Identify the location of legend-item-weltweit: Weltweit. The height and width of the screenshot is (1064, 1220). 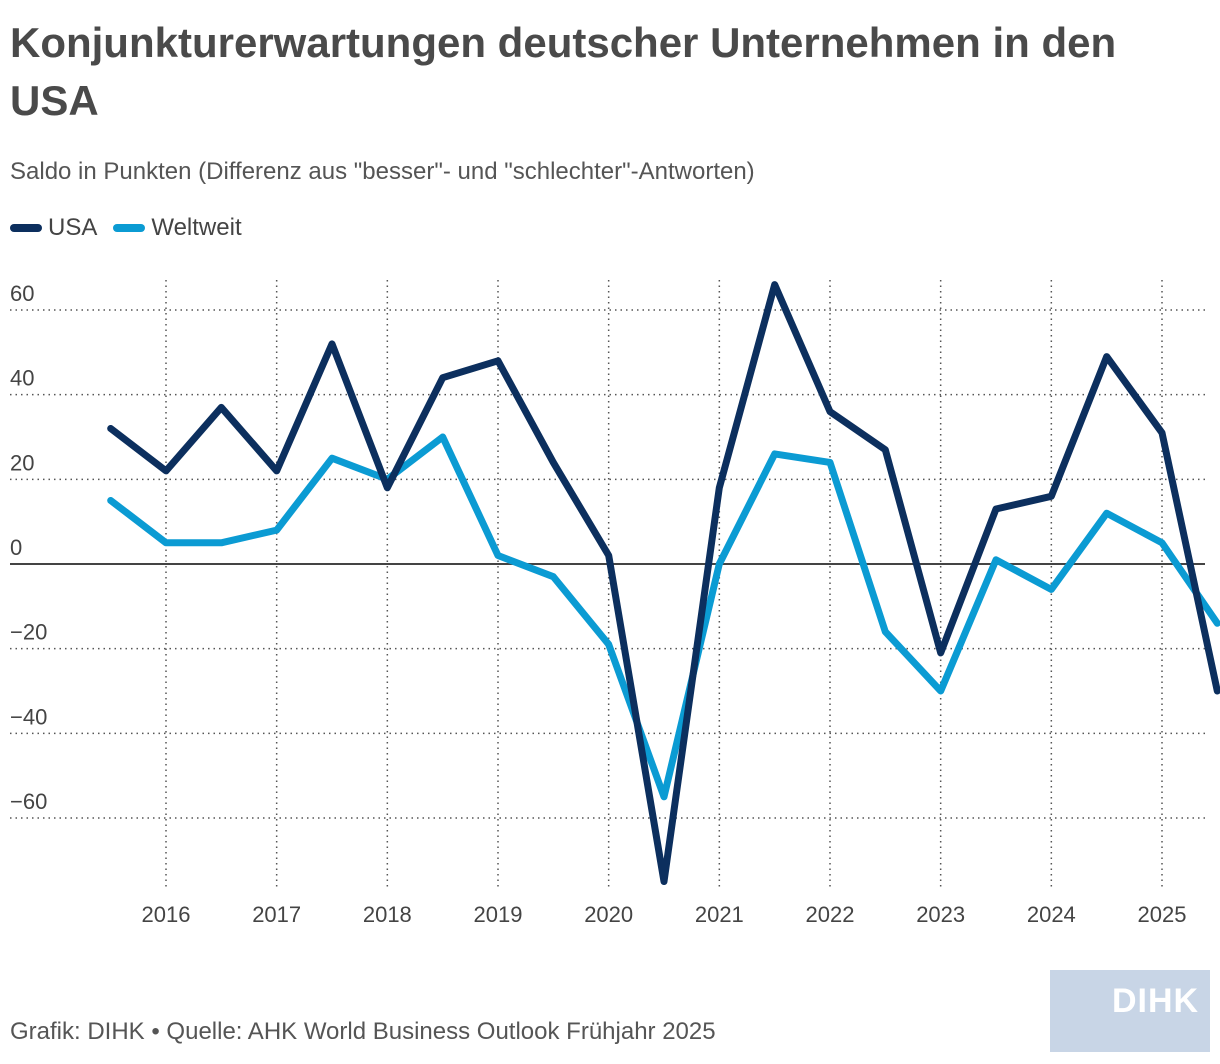
(177, 228).